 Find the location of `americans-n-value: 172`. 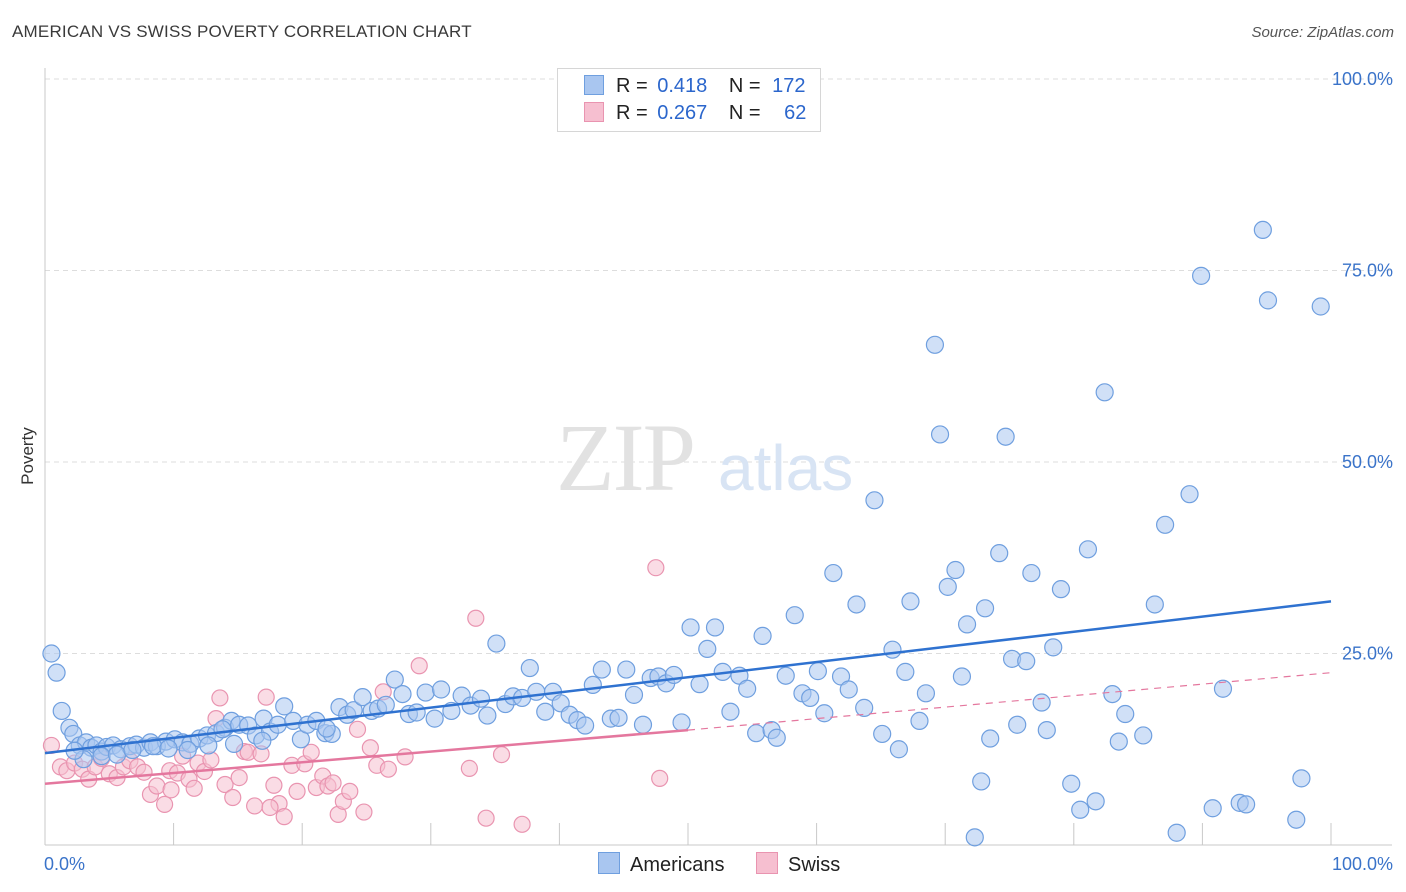

americans-n-value: 172 is located at coordinates (789, 86).